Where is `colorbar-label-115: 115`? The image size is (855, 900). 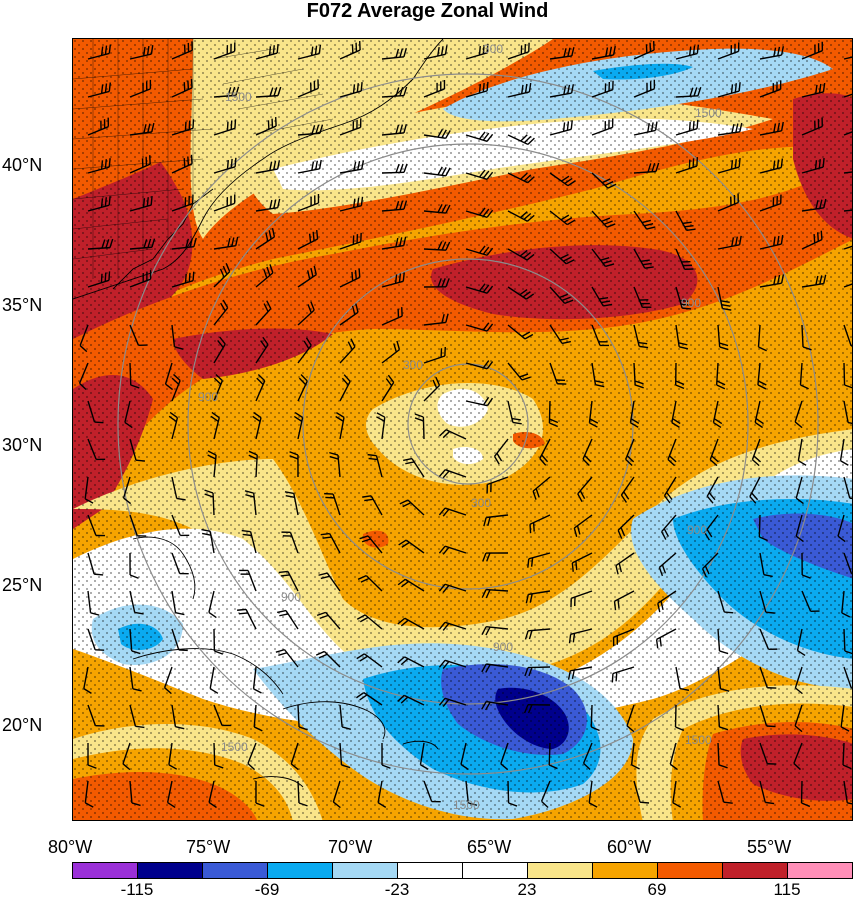
colorbar-label-115: 115 is located at coordinates (787, 889).